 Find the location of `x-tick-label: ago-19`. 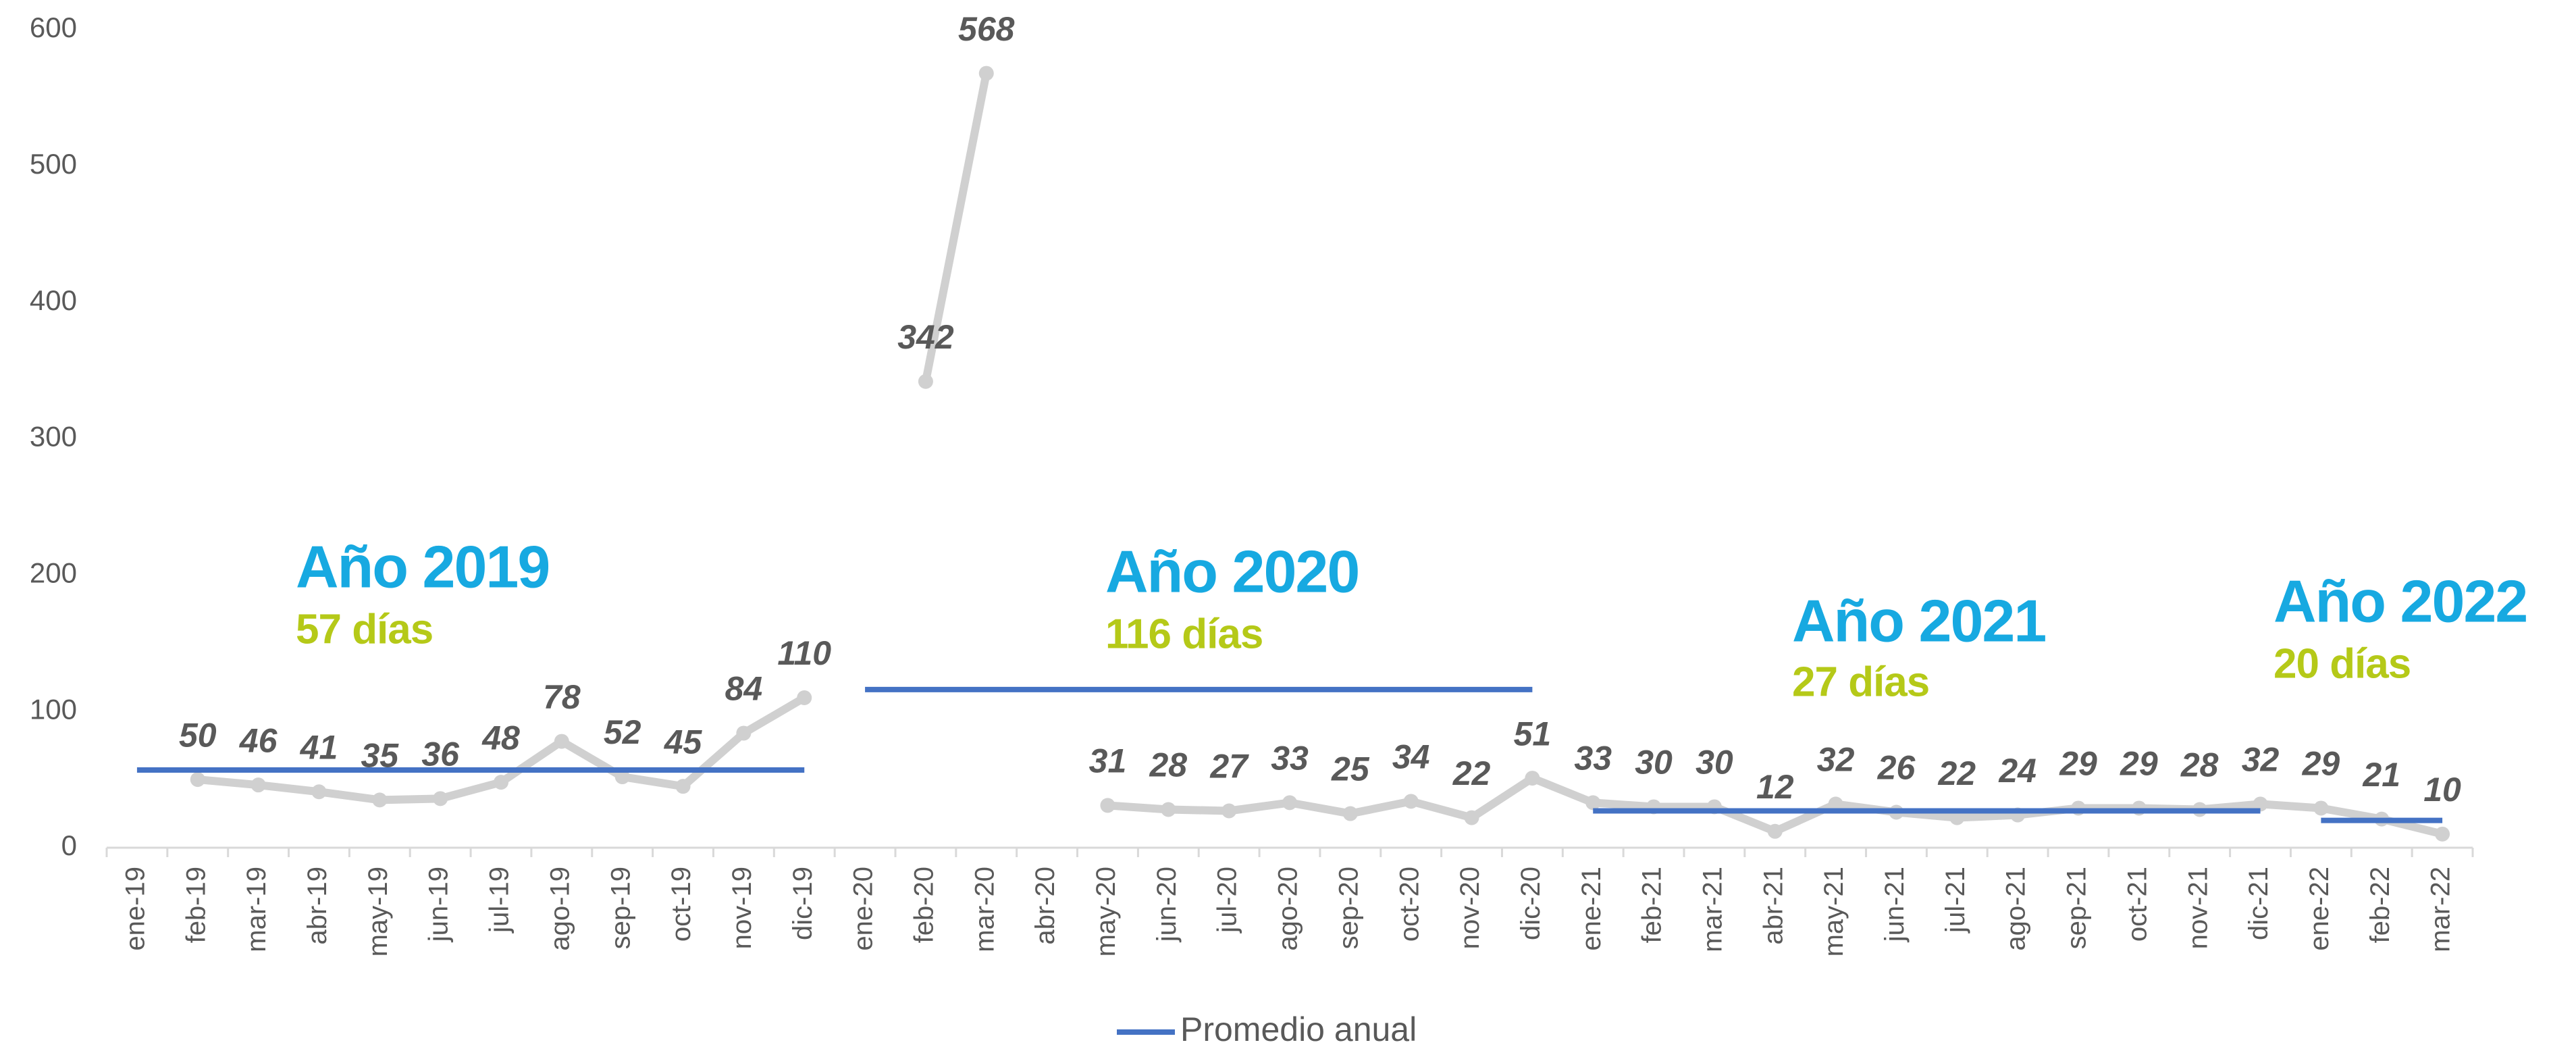

x-tick-label: ago-19 is located at coordinates (560, 909).